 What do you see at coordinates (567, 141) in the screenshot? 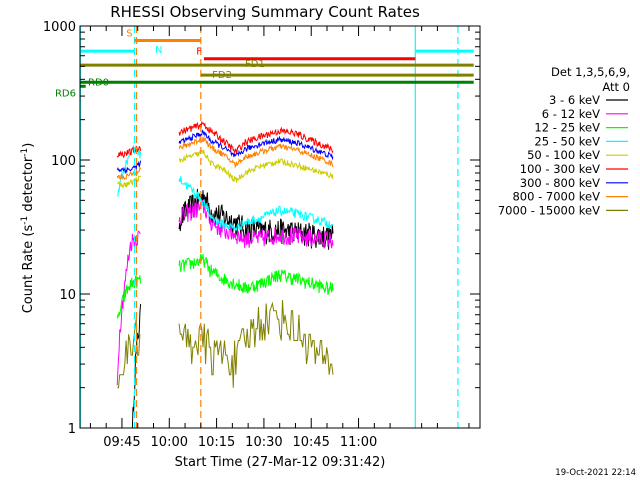
I see `legend-label-3: 25 - 50 keV` at bounding box center [567, 141].